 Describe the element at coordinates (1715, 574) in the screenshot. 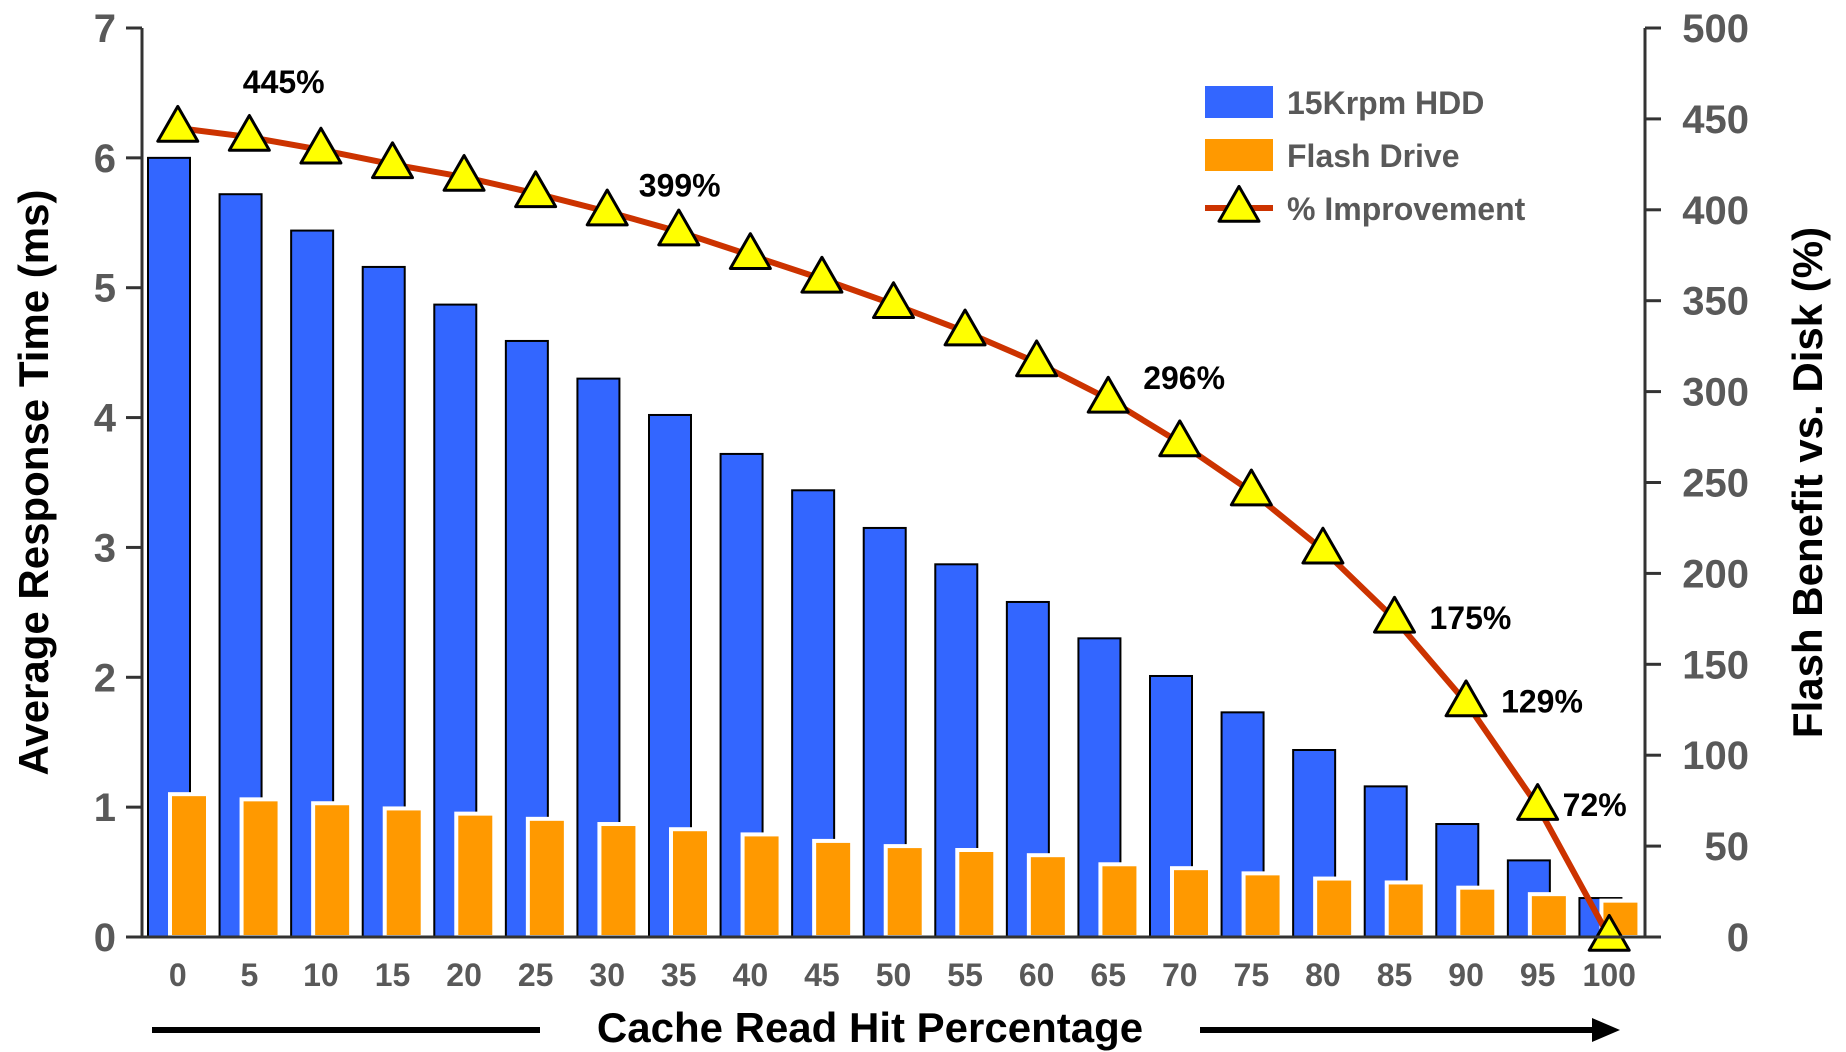

I see `y2-tick-label: 200` at that location.